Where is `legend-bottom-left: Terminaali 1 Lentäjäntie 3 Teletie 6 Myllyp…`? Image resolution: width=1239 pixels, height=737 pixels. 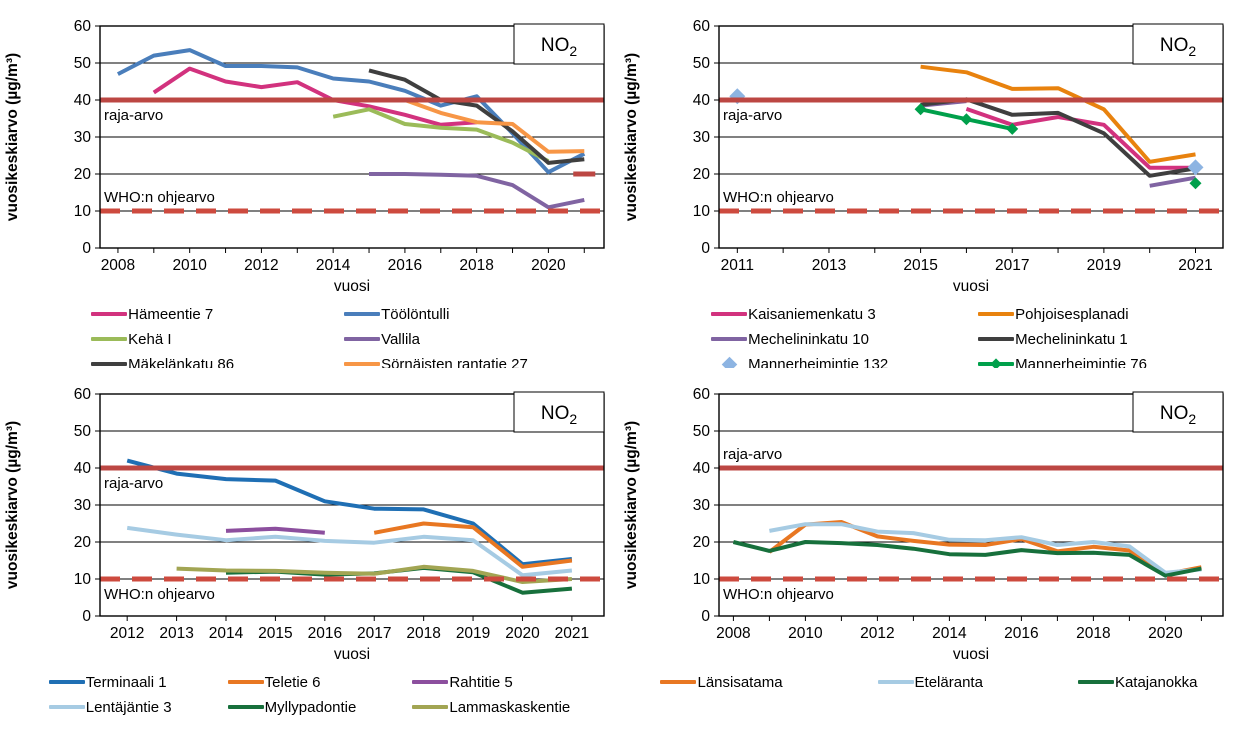 legend-bottom-left: Terminaali 1 Lentäjäntie 3 Teletie 6 Myllyp… is located at coordinates (309, 694).